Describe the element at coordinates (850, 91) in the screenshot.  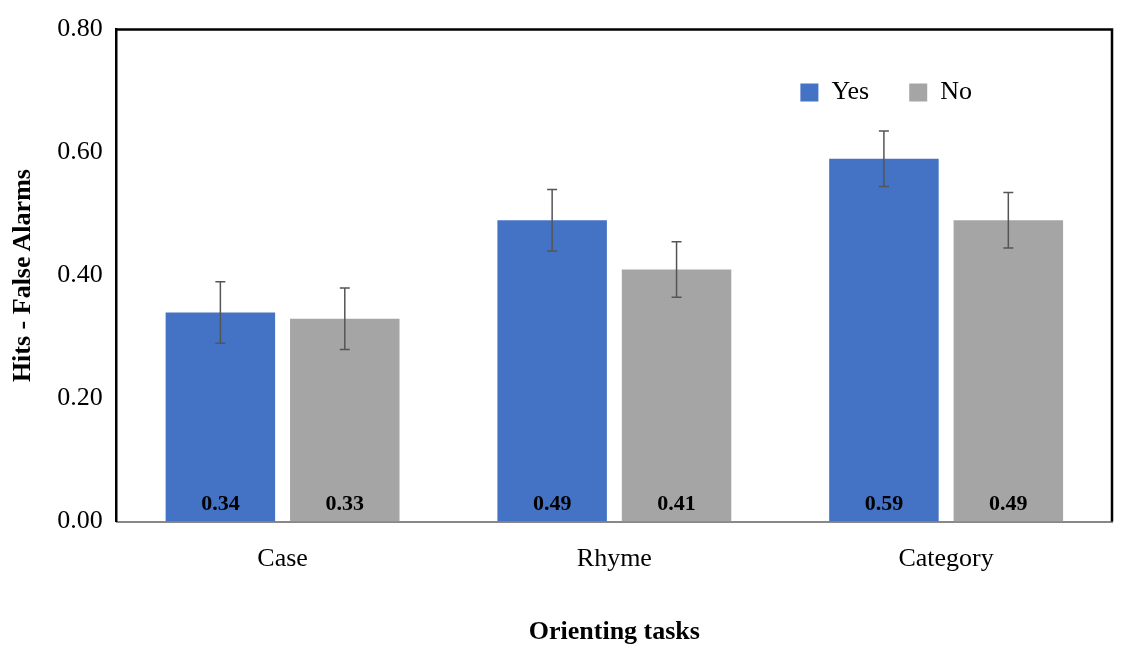
I see `legend-label: Yes` at that location.